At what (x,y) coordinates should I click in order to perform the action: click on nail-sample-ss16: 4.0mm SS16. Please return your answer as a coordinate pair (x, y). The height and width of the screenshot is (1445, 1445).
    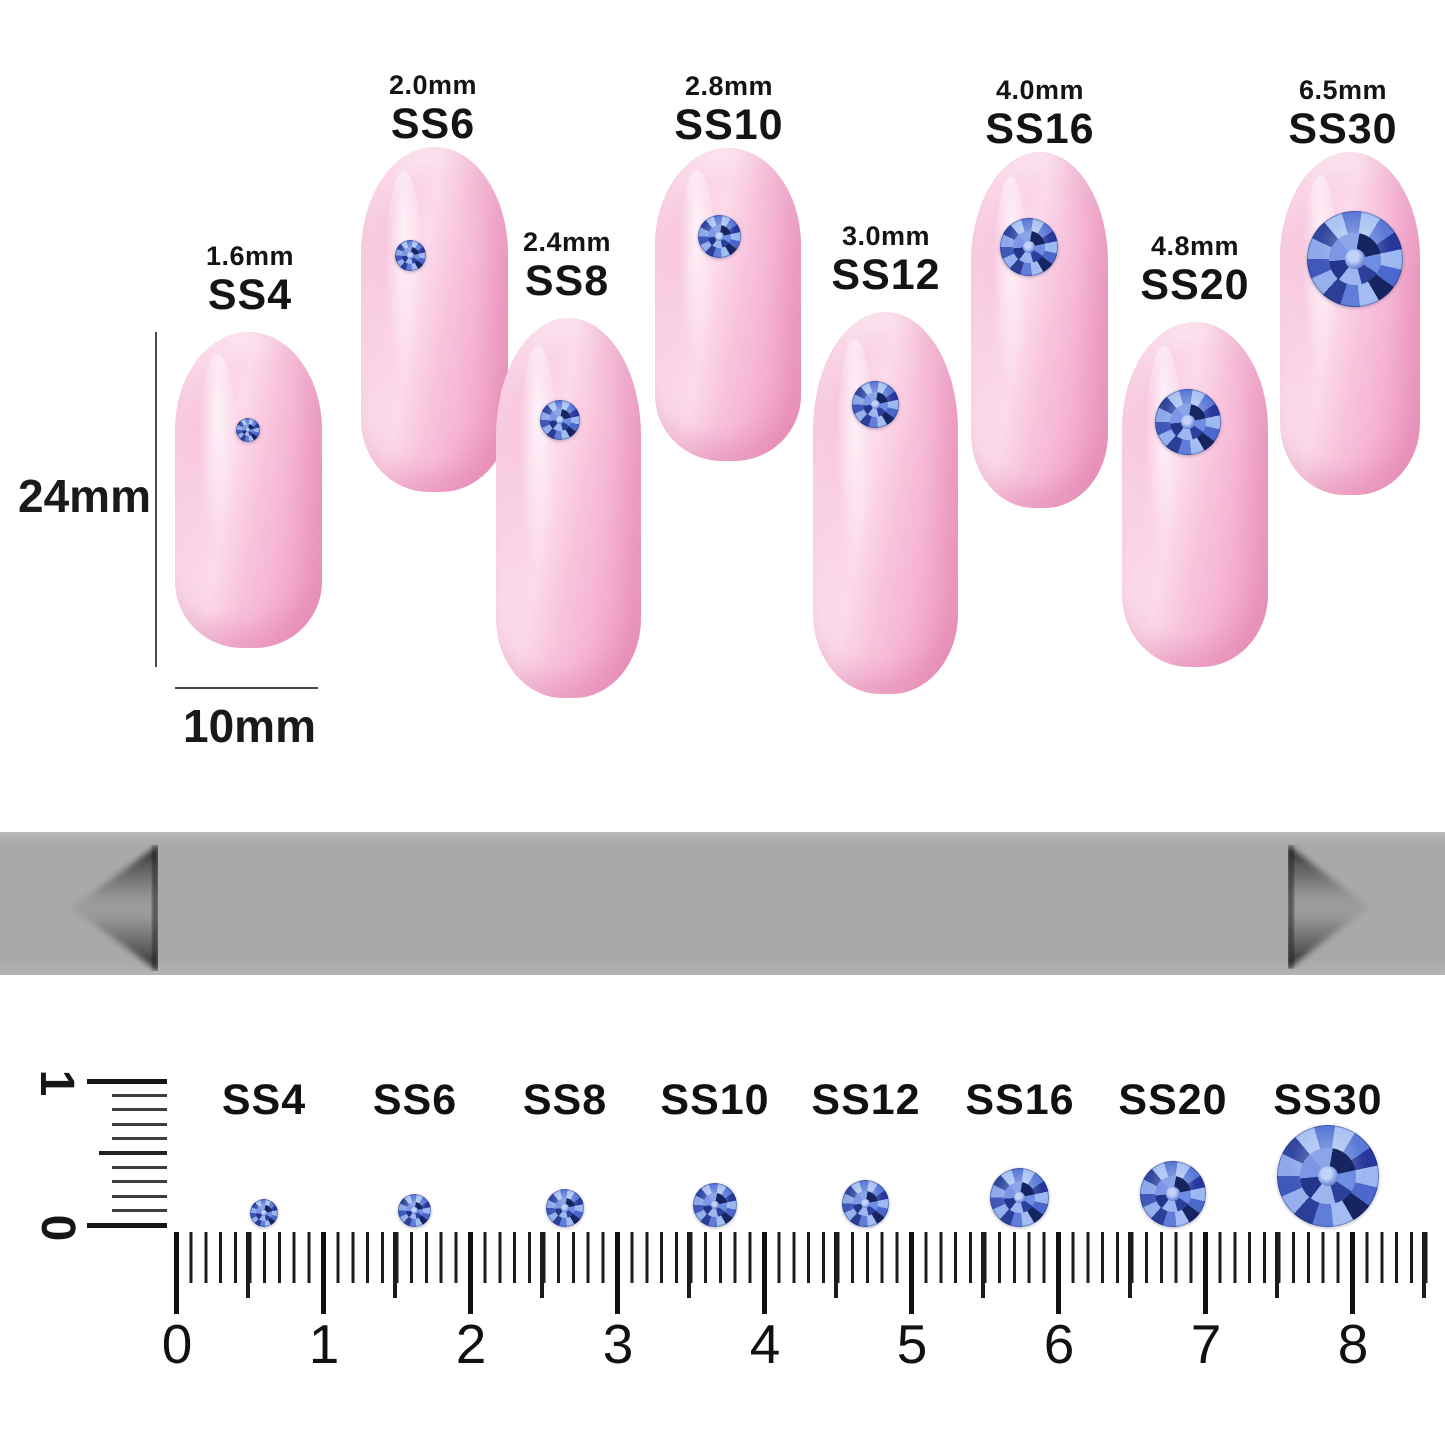
    Looking at the image, I should click on (1039, 291).